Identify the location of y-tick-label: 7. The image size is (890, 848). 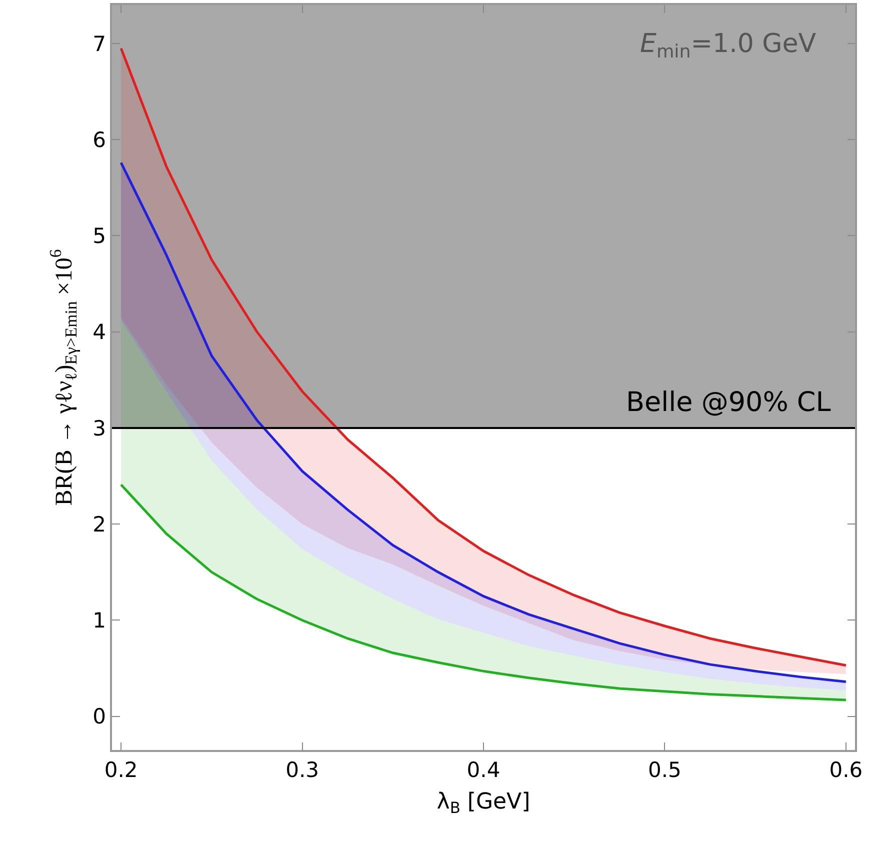
(99, 44).